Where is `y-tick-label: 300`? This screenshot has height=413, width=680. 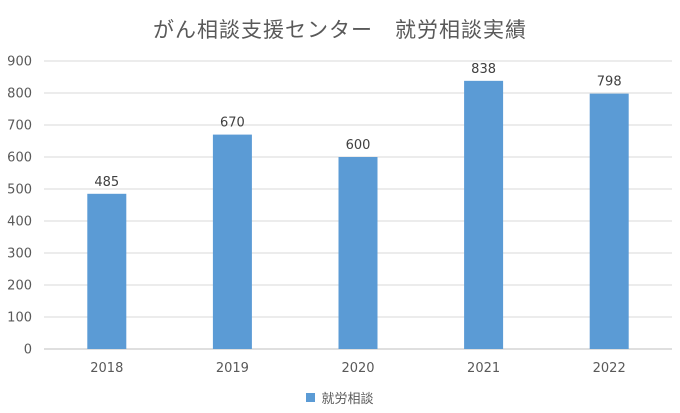 y-tick-label: 300 is located at coordinates (19, 254).